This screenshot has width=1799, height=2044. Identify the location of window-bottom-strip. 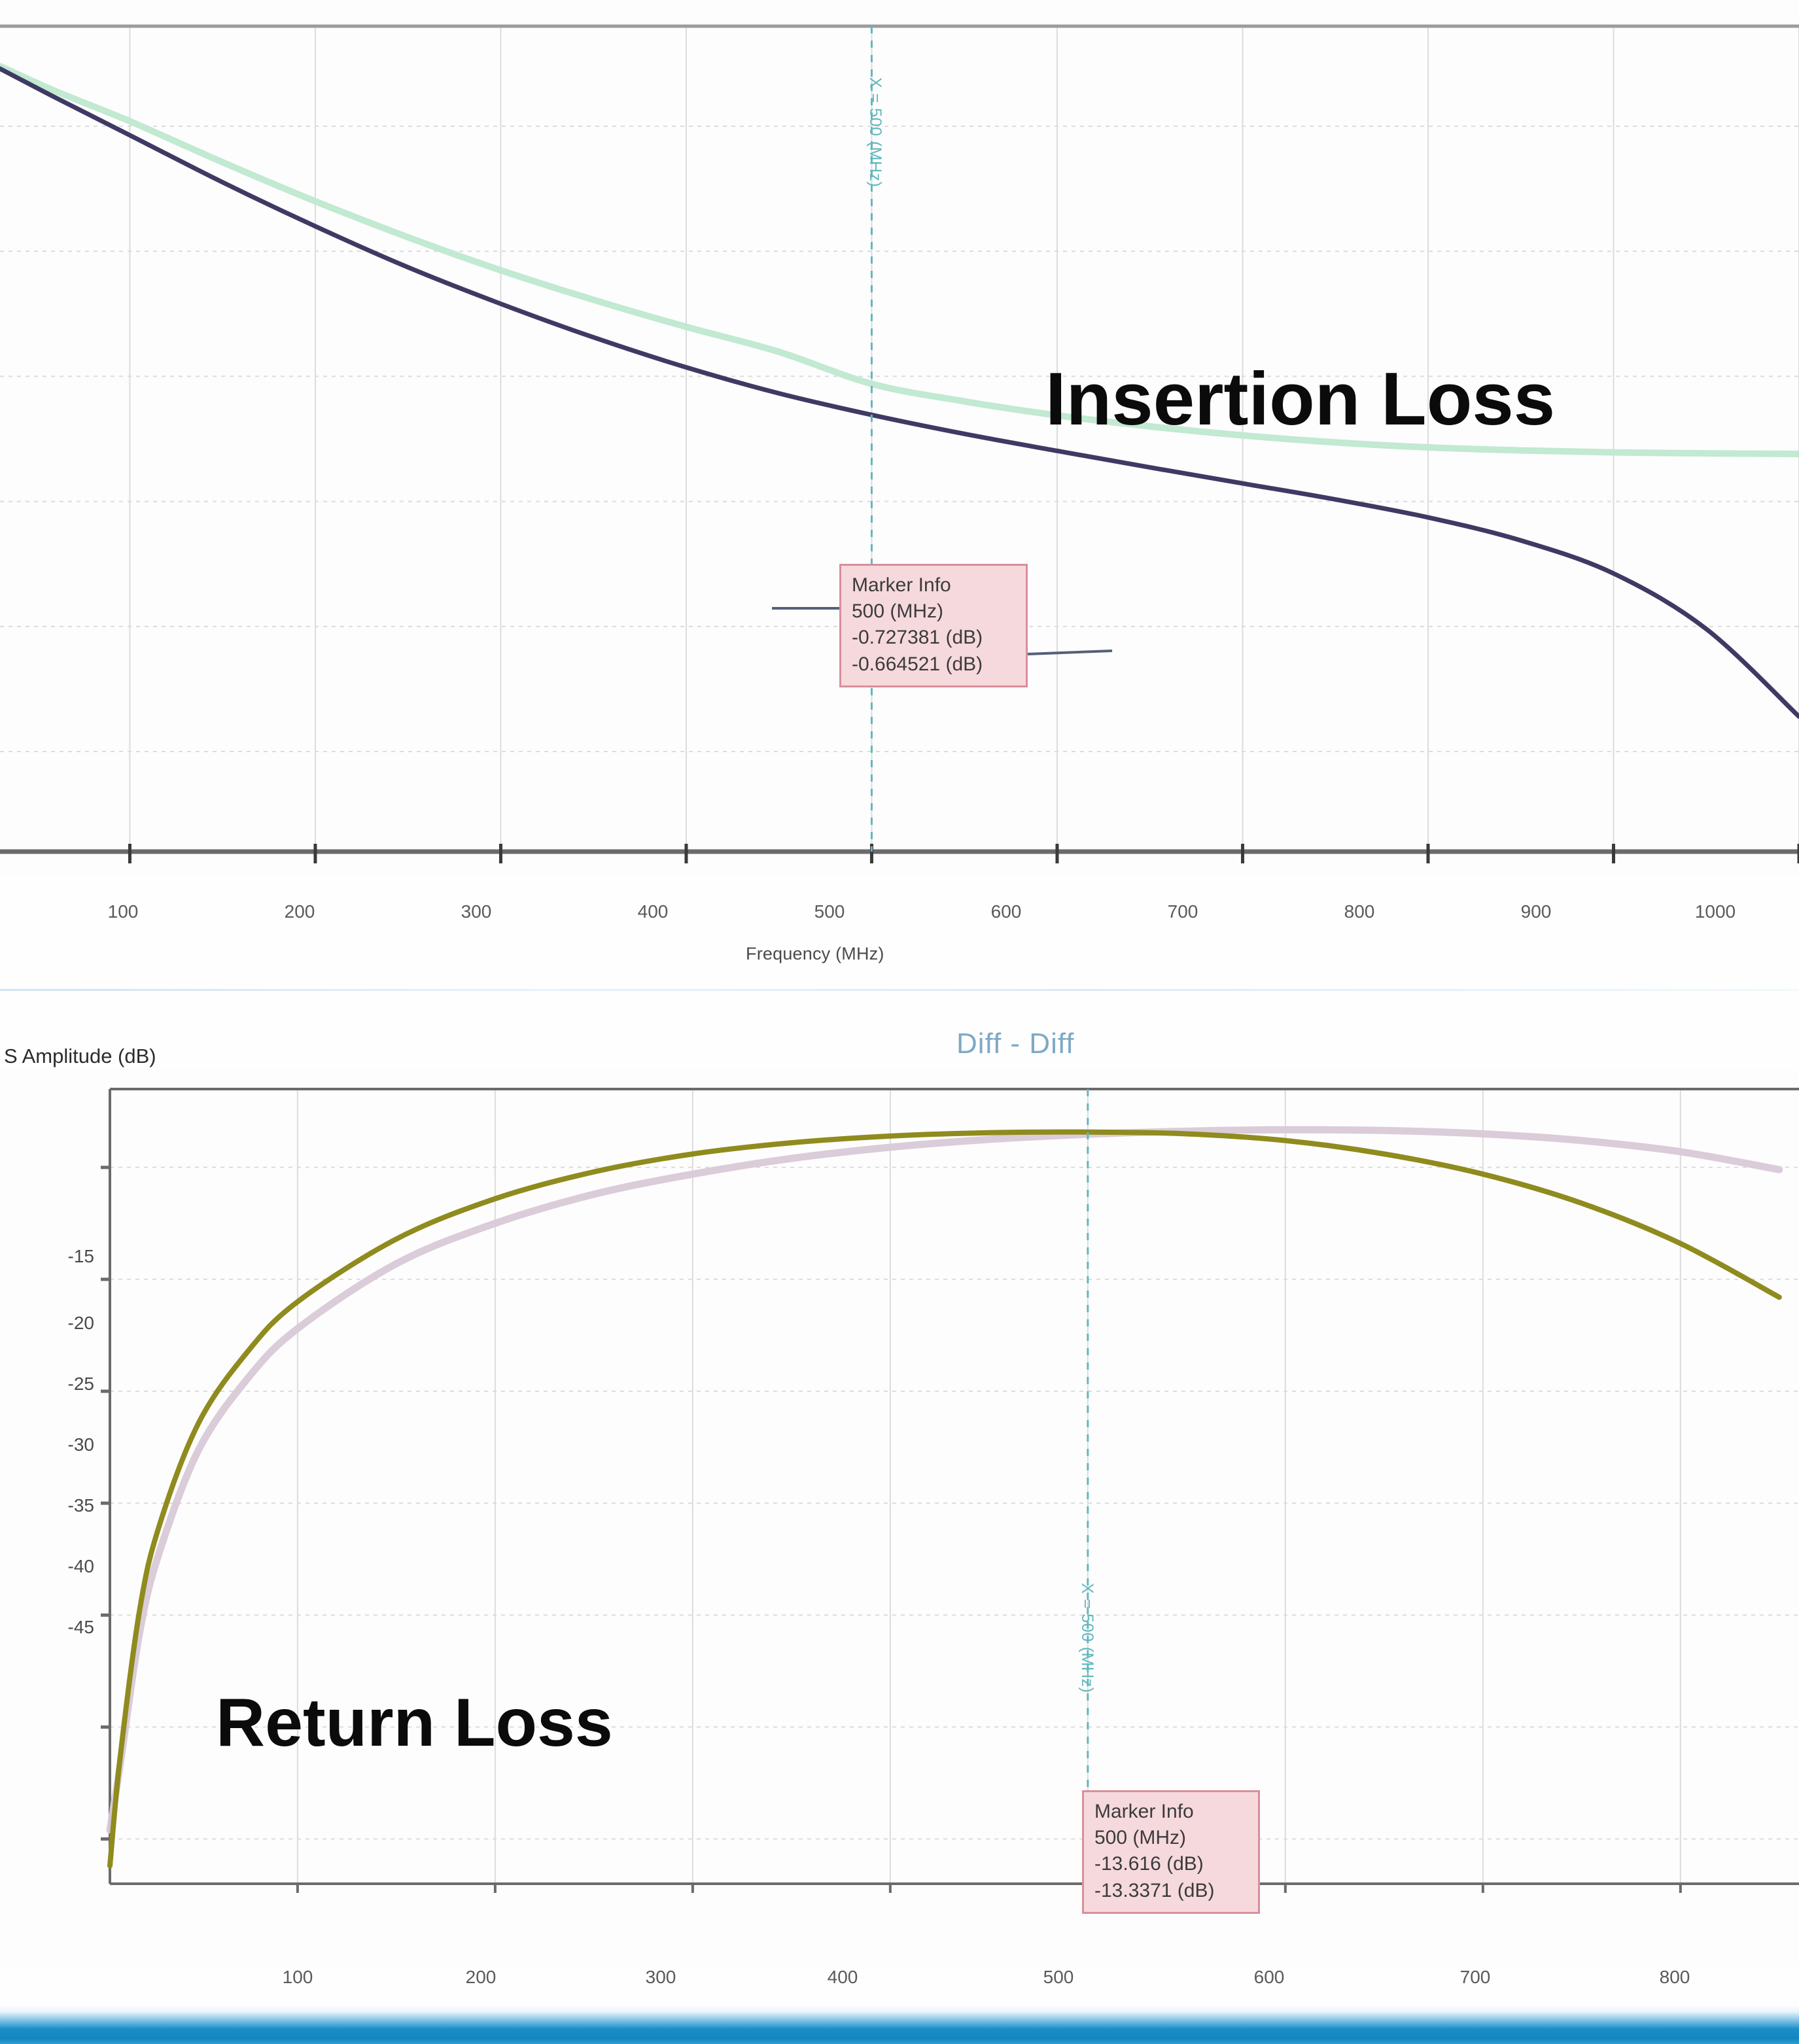
(899, 2024).